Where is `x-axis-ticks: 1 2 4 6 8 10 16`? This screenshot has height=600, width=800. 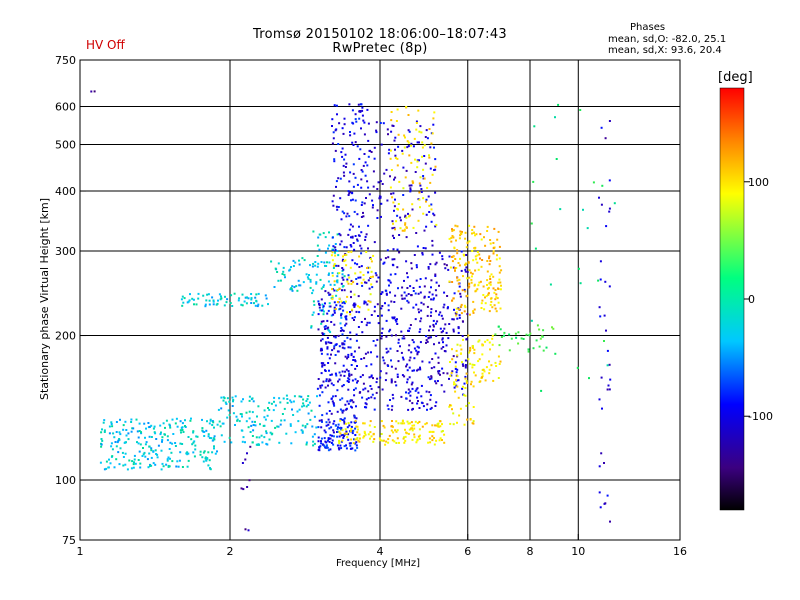
x-axis-ticks: 1 2 4 6 8 10 16 is located at coordinates (382, 546).